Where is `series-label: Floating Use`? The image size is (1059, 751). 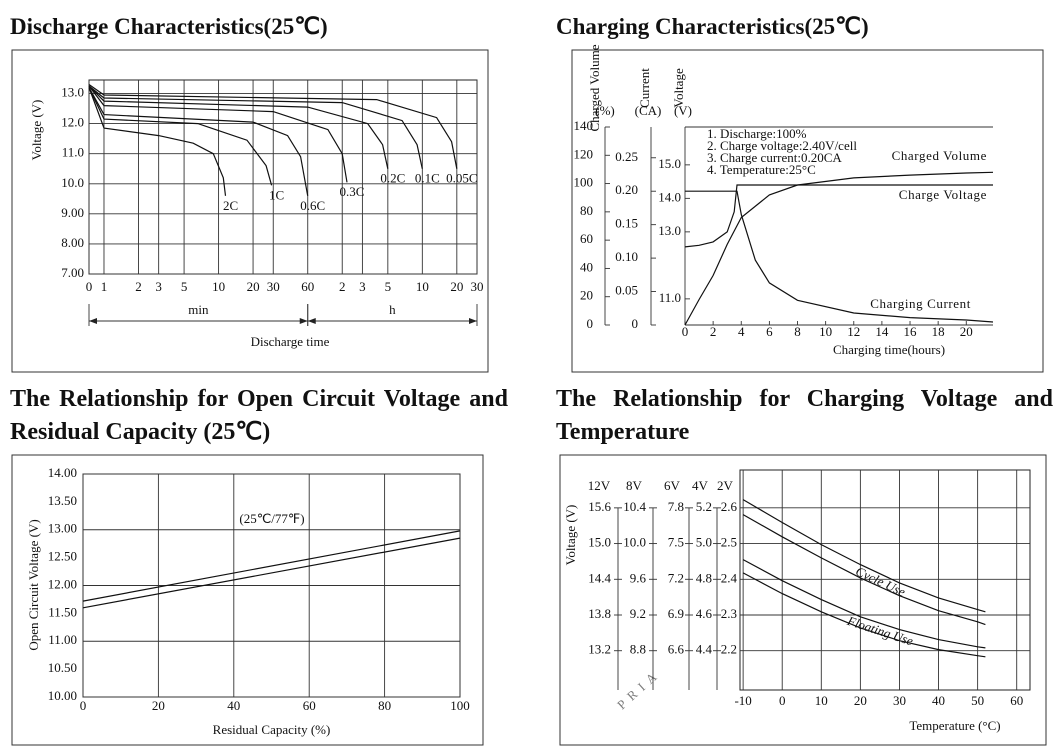
series-label: Floating Use is located at coordinates (880, 631).